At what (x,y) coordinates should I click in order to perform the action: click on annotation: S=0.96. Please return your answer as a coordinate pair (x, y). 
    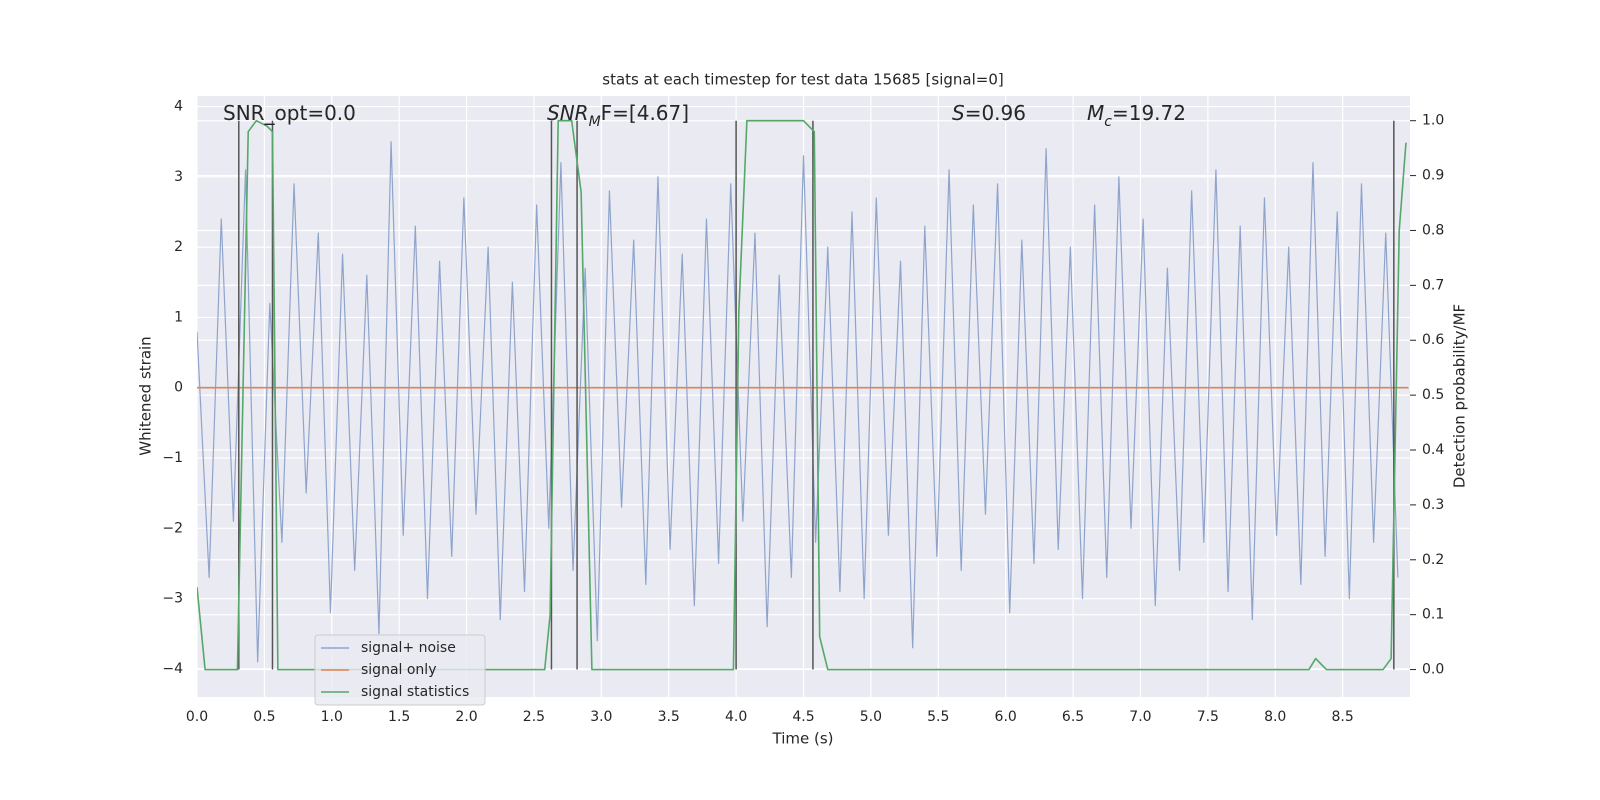
    Looking at the image, I should click on (989, 113).